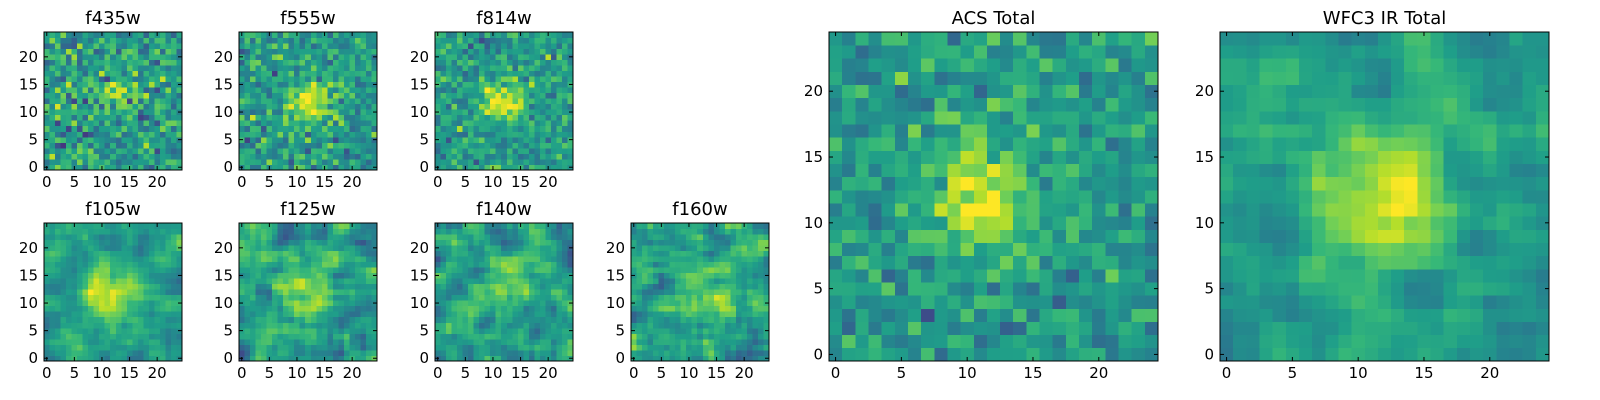 The height and width of the screenshot is (400, 1600). I want to click on heatmap-cells, so click(308, 292).